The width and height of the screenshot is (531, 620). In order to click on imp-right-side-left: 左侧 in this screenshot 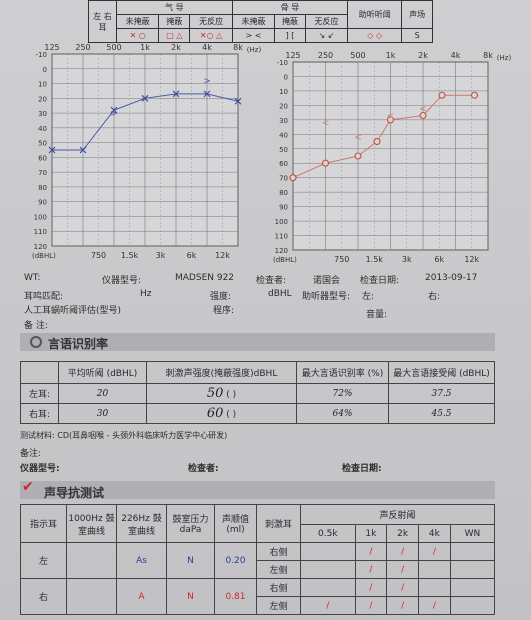, I will do `click(278, 605)`.